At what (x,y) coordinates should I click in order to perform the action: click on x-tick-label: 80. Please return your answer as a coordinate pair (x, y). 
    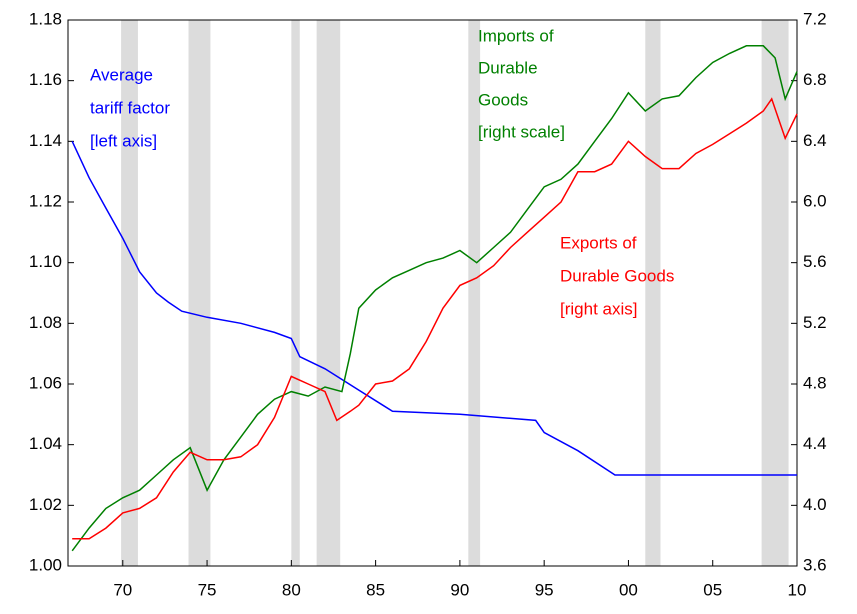
    Looking at the image, I should click on (291, 589).